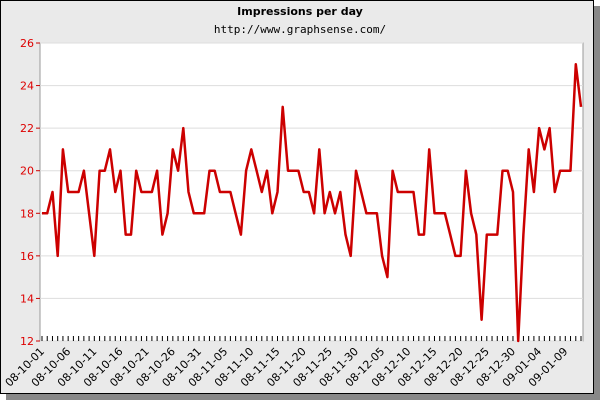 The height and width of the screenshot is (404, 600). What do you see at coordinates (27, 298) in the screenshot?
I see `y-tick-label: 14` at bounding box center [27, 298].